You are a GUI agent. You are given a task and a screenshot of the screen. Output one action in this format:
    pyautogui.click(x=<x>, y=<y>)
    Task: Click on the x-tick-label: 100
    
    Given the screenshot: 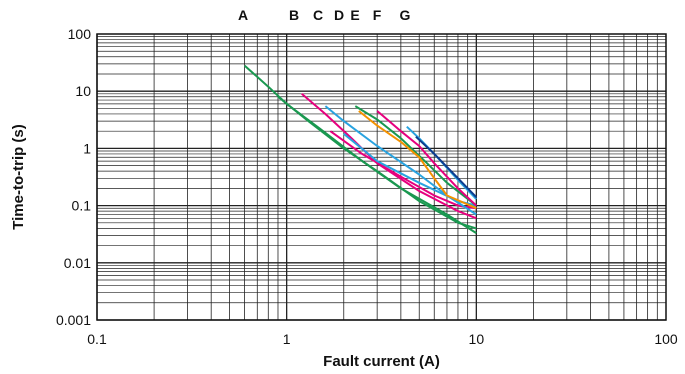 What is the action you would take?
    pyautogui.click(x=666, y=339)
    